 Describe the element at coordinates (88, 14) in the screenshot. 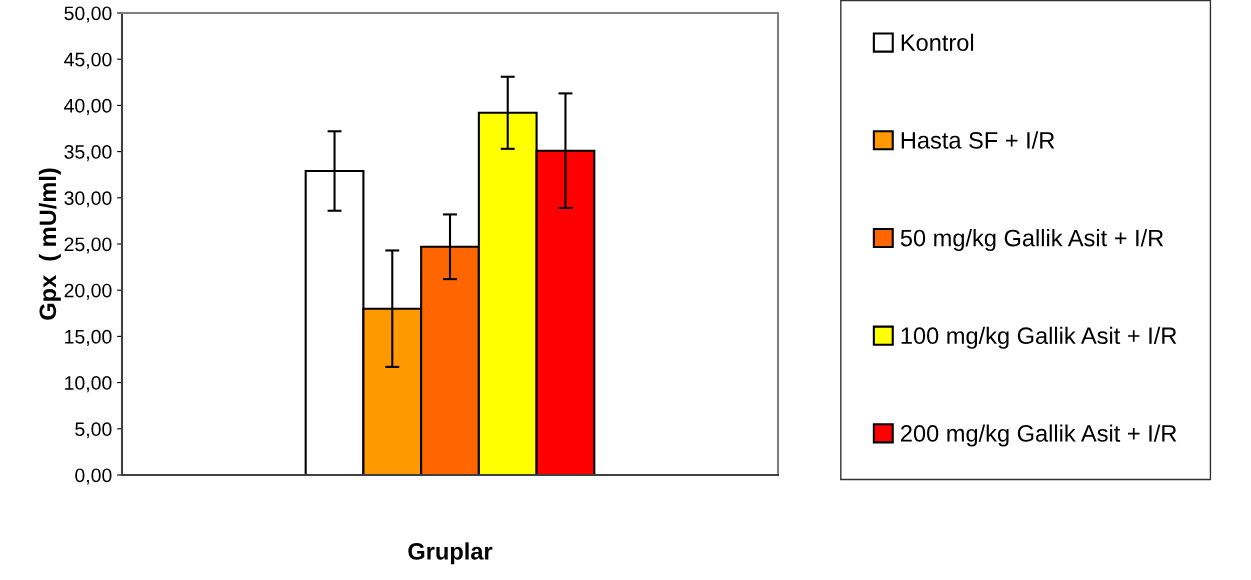

I see `y-tick-label: 50,00` at that location.